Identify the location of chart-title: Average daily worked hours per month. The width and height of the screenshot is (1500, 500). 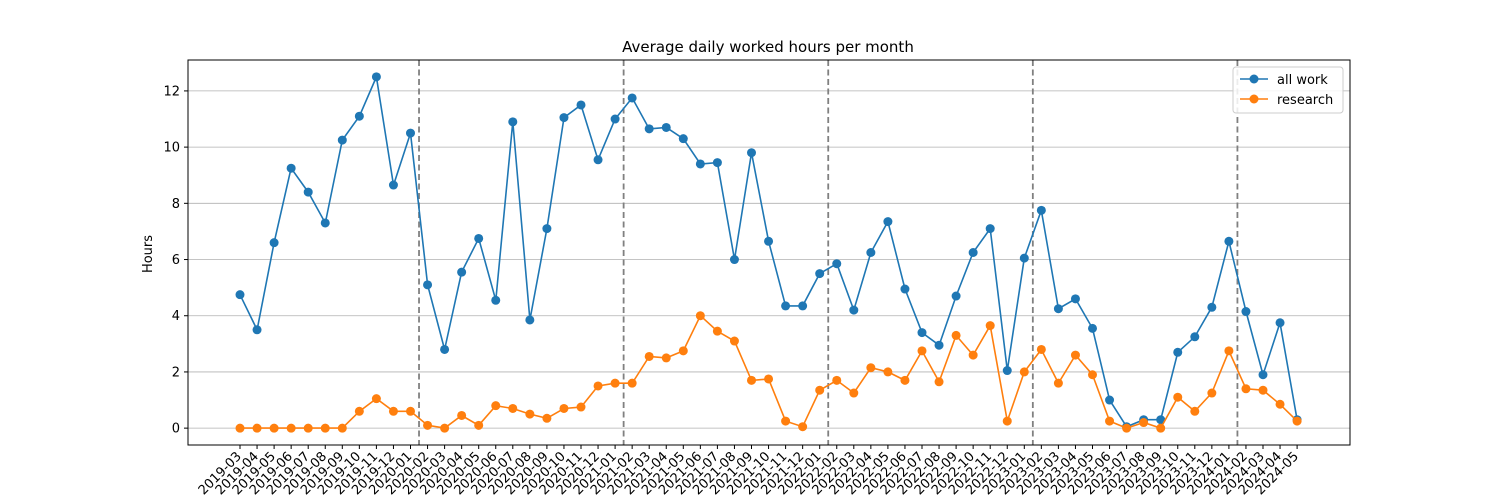
(768, 47).